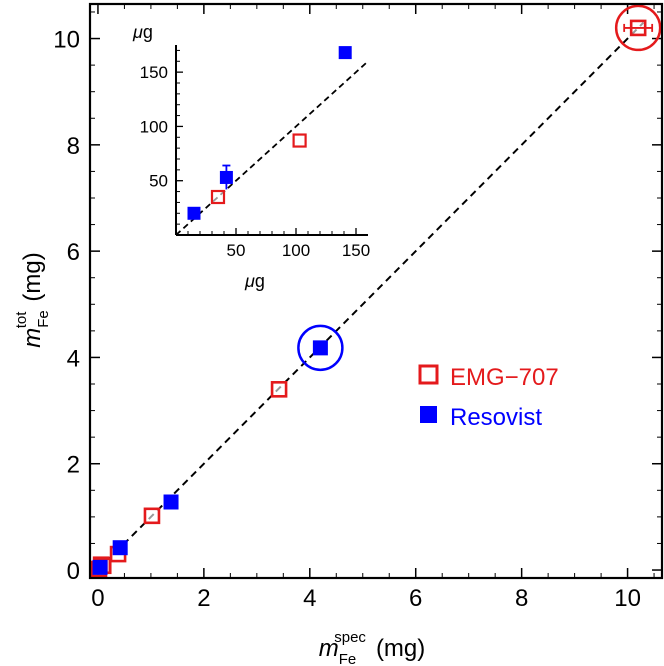 The height and width of the screenshot is (666, 664). What do you see at coordinates (97, 598) in the screenshot?
I see `x-tick-label: 0` at bounding box center [97, 598].